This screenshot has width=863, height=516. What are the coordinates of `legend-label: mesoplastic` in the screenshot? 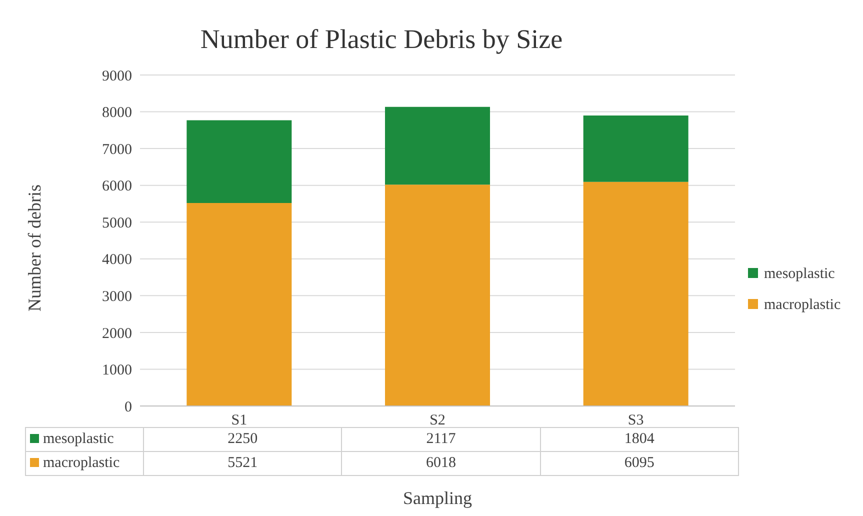 It's located at (799, 274).